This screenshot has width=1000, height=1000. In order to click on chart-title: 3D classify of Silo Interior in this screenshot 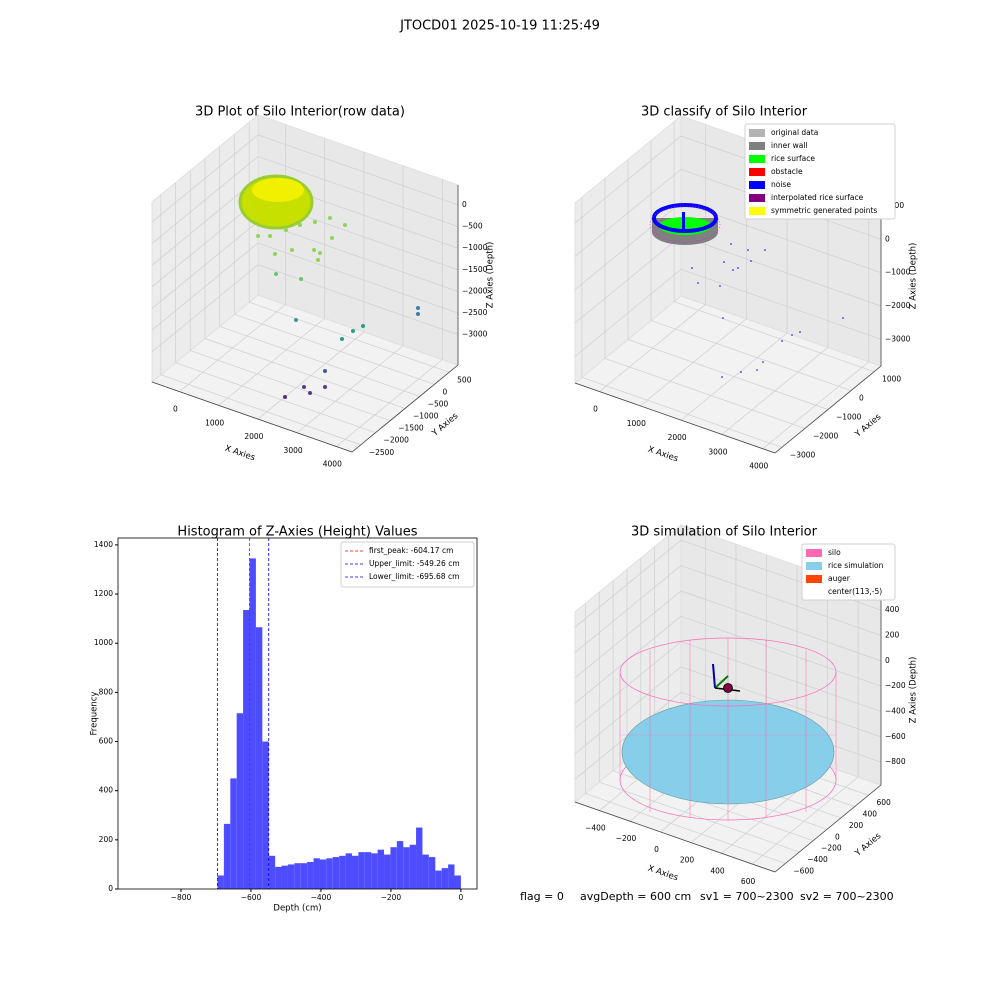, I will do `click(724, 112)`.